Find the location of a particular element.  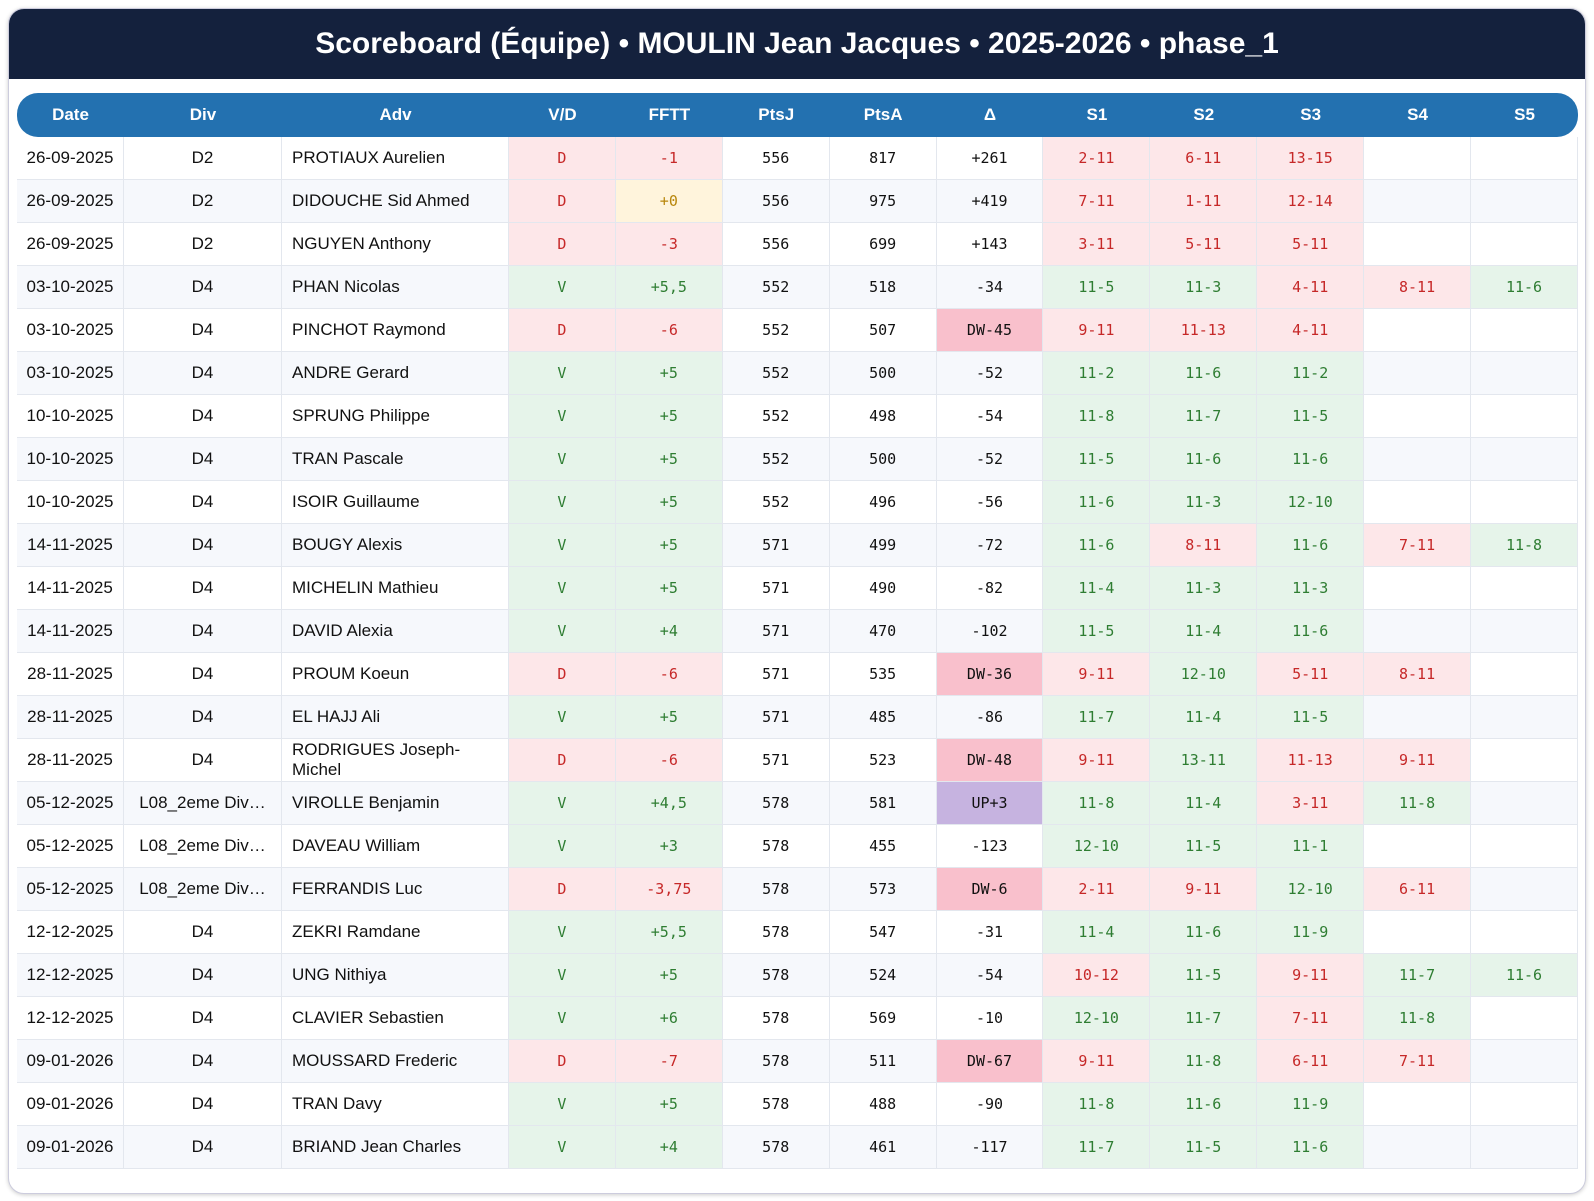

table-cell: 500 is located at coordinates (883, 373).